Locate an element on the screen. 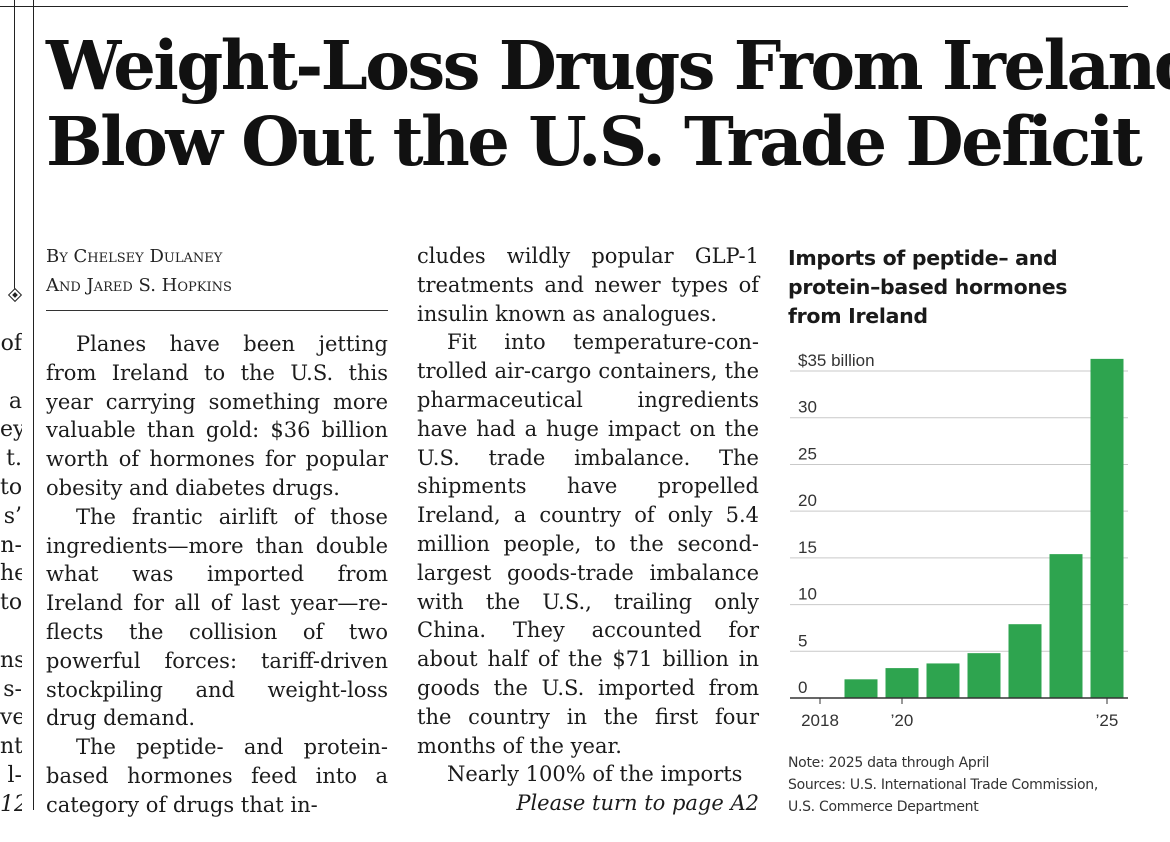 The image size is (1170, 842). byline: By Chelsey Dulaney And Jared S. Hopkins is located at coordinates (217, 271).